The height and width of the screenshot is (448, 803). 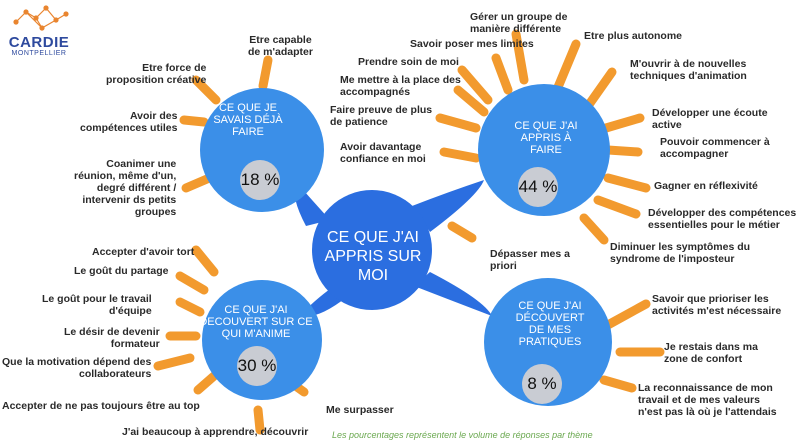 What do you see at coordinates (101, 406) in the screenshot?
I see `label-pas-au-top: Accepter de ne pas toujours être au top` at bounding box center [101, 406].